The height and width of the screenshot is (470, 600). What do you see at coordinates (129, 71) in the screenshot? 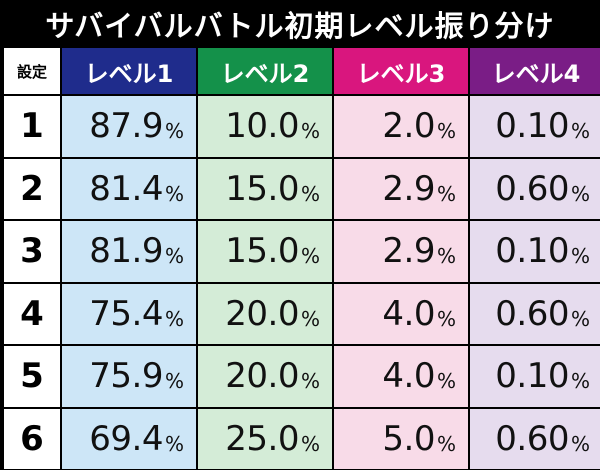
I see `header-level-1: レベル1` at bounding box center [129, 71].